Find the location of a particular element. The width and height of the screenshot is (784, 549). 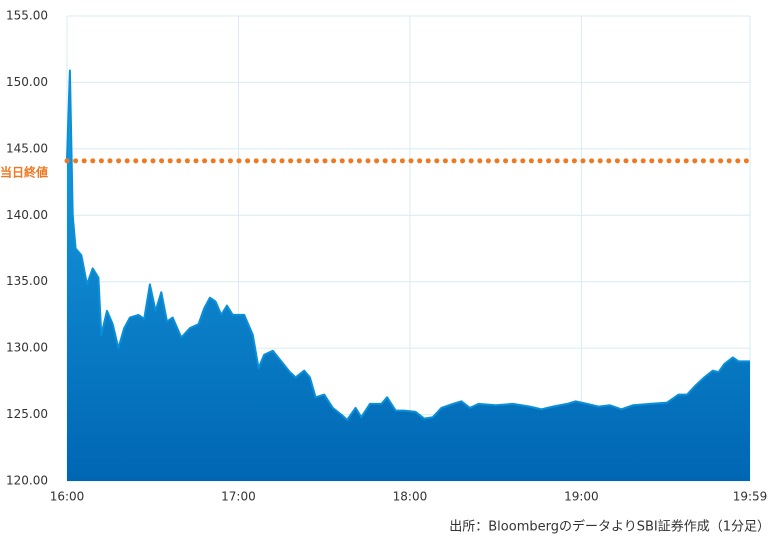

x-tick-label: 16:00 is located at coordinates (67, 497).